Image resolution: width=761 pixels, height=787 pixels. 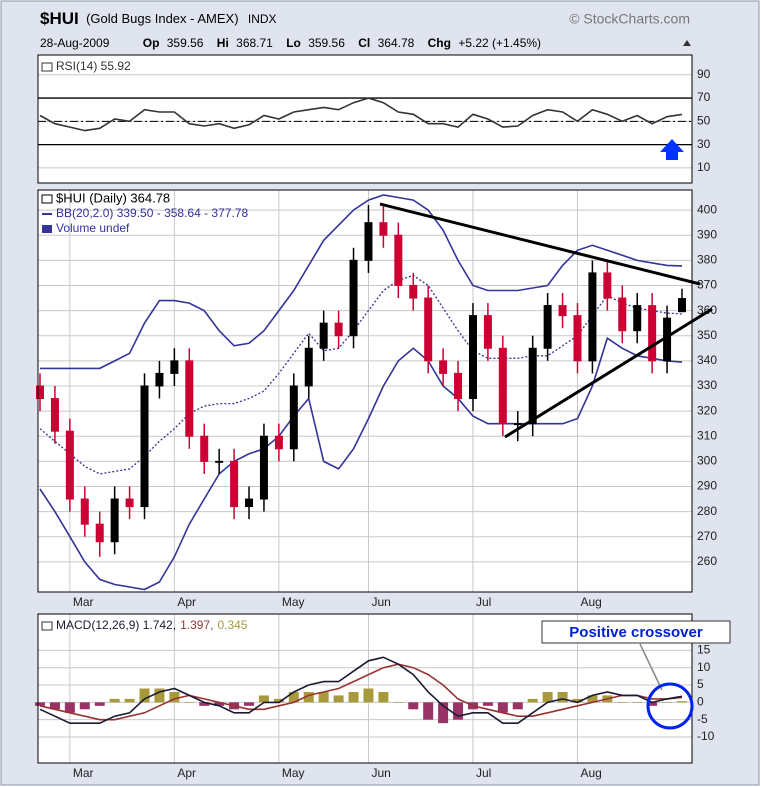 What do you see at coordinates (162, 18) in the screenshot?
I see `index-name: (Gold Bugs Index - AMEX)` at bounding box center [162, 18].